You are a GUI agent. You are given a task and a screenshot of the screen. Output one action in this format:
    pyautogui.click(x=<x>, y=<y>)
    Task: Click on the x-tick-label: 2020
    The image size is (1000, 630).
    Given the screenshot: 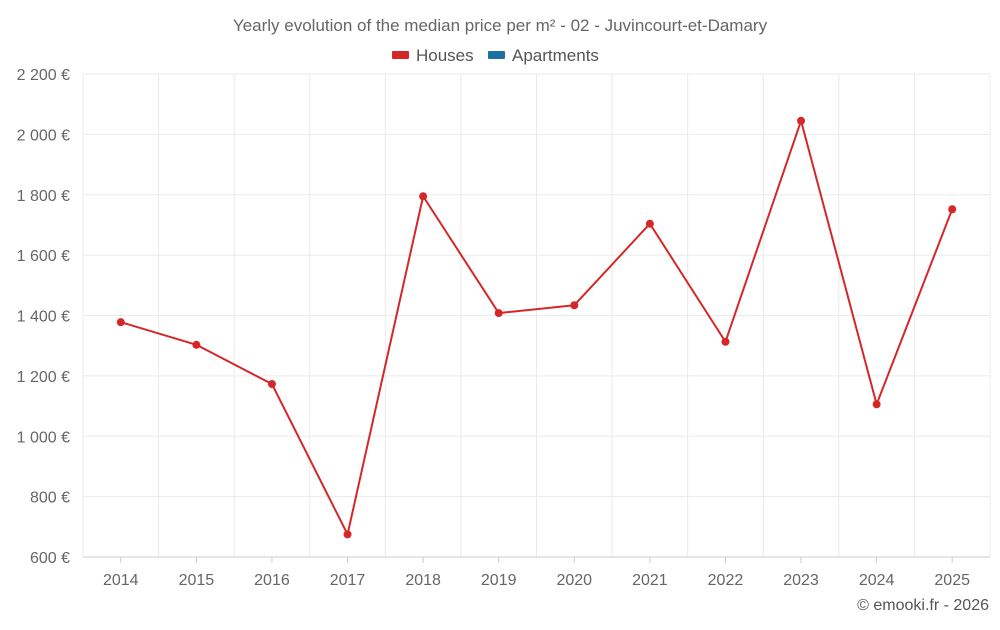 What is the action you would take?
    pyautogui.click(x=574, y=580)
    